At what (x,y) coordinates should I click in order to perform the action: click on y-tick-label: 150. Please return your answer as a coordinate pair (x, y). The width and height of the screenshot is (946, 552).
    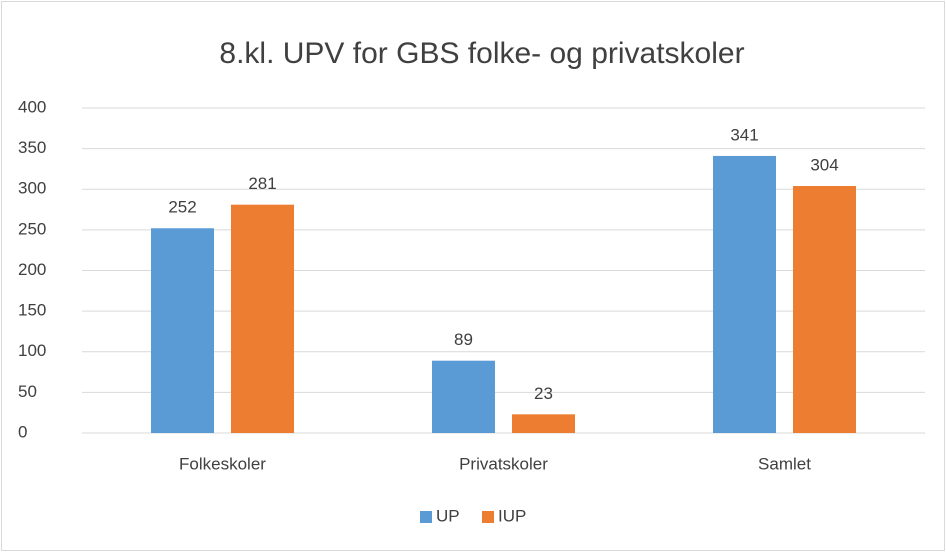
    Looking at the image, I should click on (32, 310).